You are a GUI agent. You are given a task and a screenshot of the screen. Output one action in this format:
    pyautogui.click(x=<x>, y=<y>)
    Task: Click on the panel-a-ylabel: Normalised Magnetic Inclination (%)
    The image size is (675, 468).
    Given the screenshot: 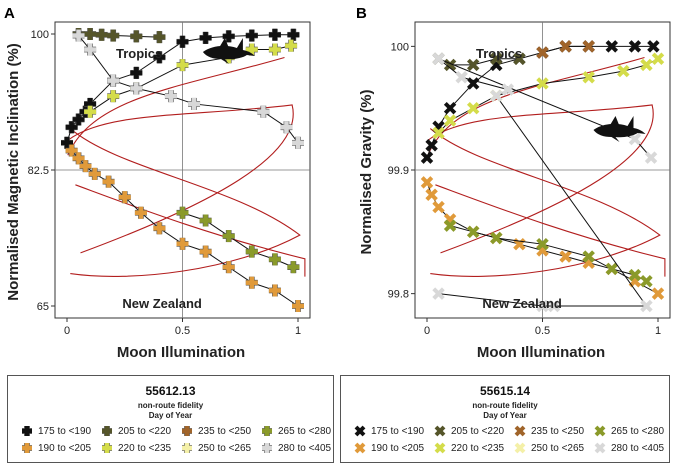 What is the action you would take?
    pyautogui.click(x=13, y=172)
    